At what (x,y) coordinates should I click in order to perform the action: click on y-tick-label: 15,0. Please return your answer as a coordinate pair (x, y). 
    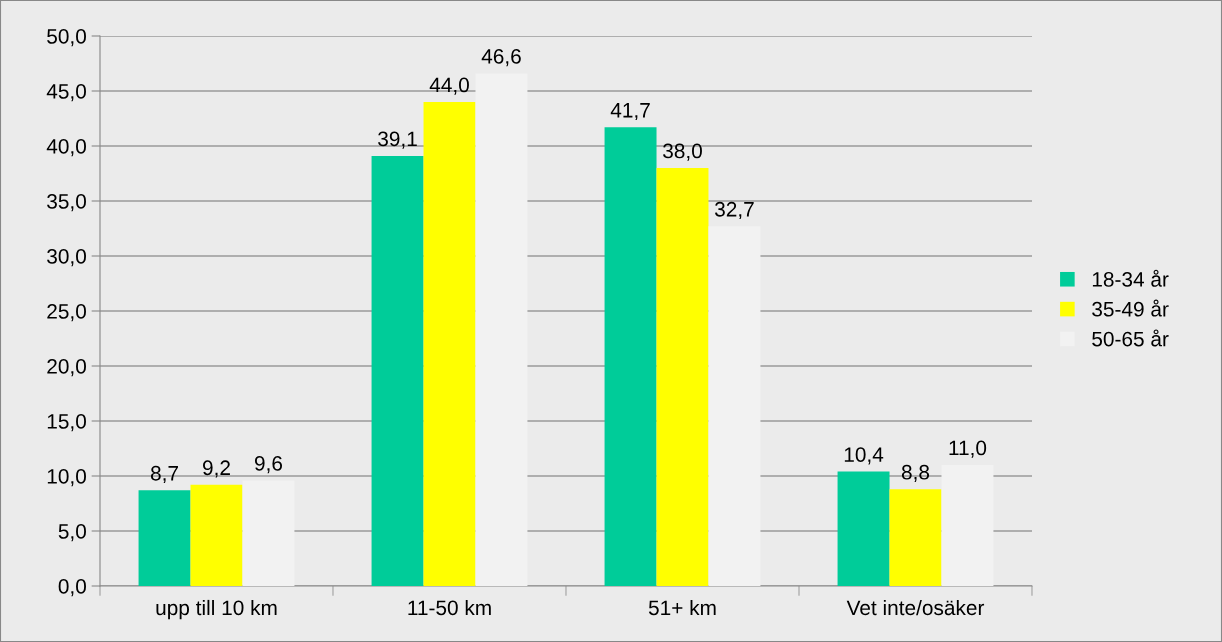
    Looking at the image, I should click on (66, 423).